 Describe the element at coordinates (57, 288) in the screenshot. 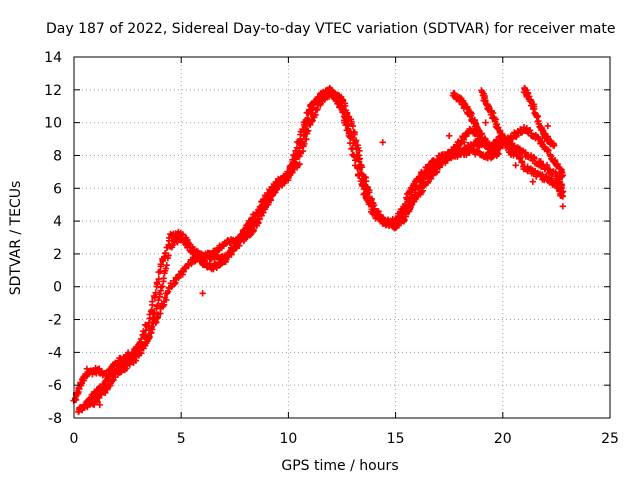

I see `y-tick-label: 0` at that location.